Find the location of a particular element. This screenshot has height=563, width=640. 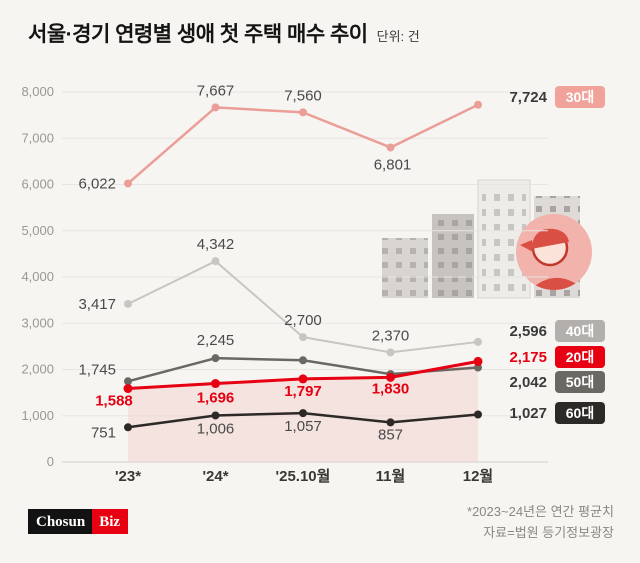

legend-badge-label-60s: 60대 is located at coordinates (580, 413).